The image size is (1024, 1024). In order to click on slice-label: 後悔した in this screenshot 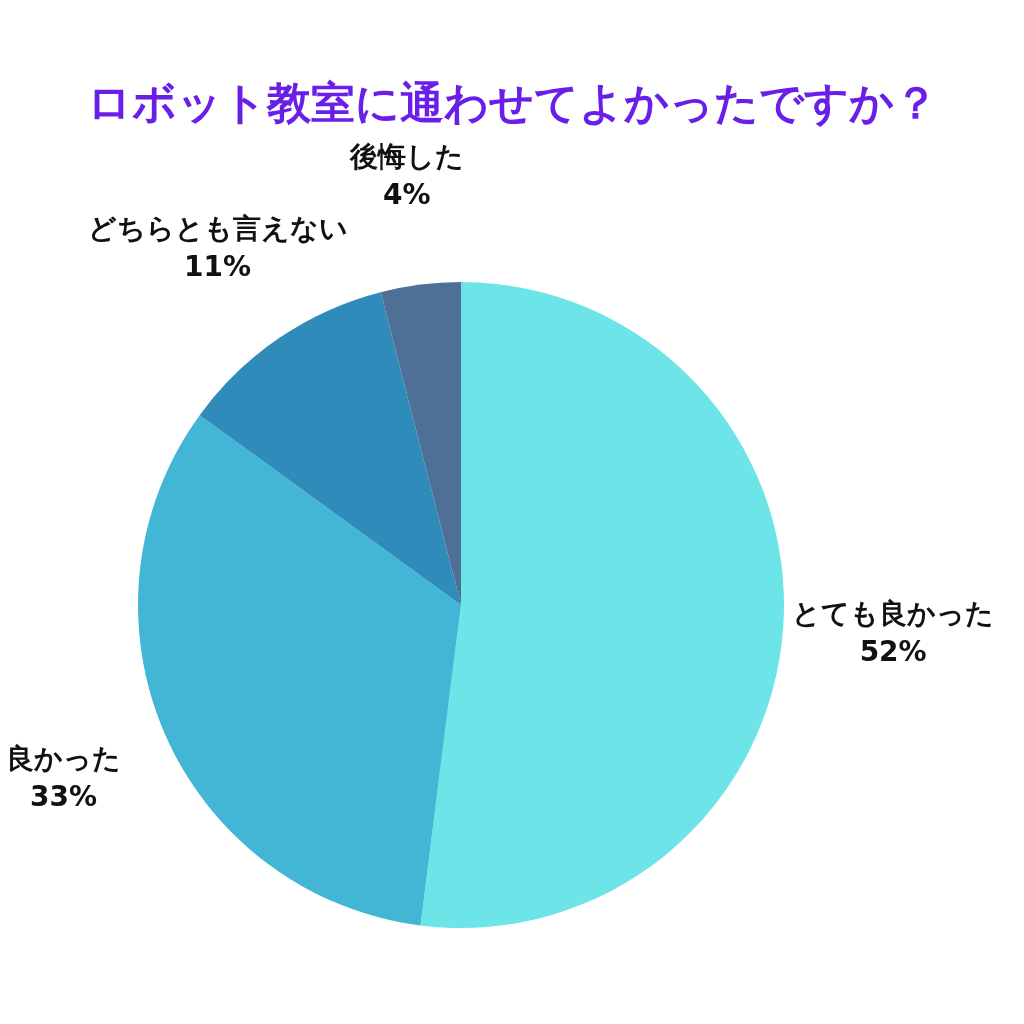, I will do `click(406, 157)`.